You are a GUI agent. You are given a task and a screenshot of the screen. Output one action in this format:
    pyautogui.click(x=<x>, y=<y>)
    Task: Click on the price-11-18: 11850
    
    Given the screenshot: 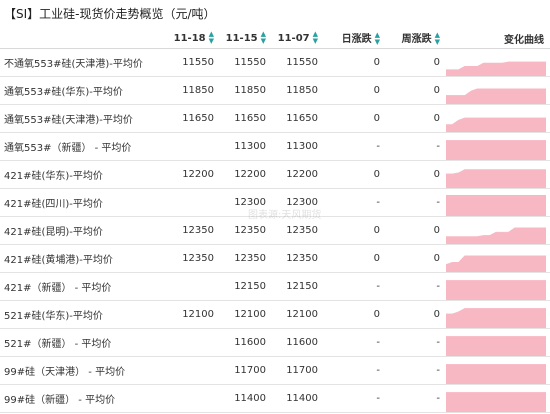 What is the action you would take?
    pyautogui.click(x=196, y=90)
    